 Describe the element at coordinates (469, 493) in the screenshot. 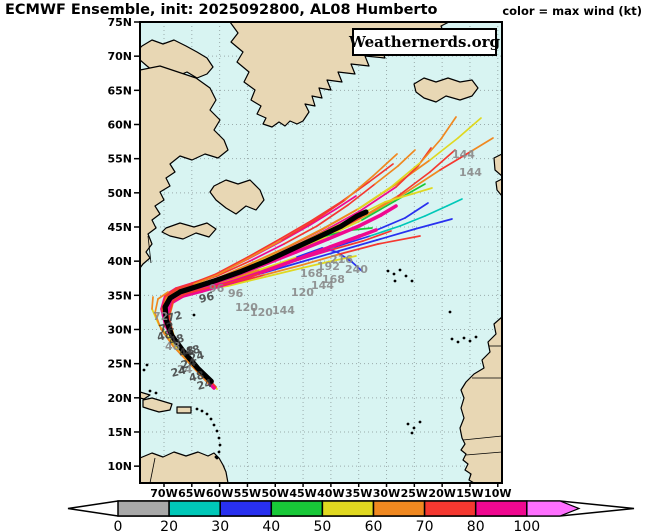

I see `lon-label: 15W` at that location.